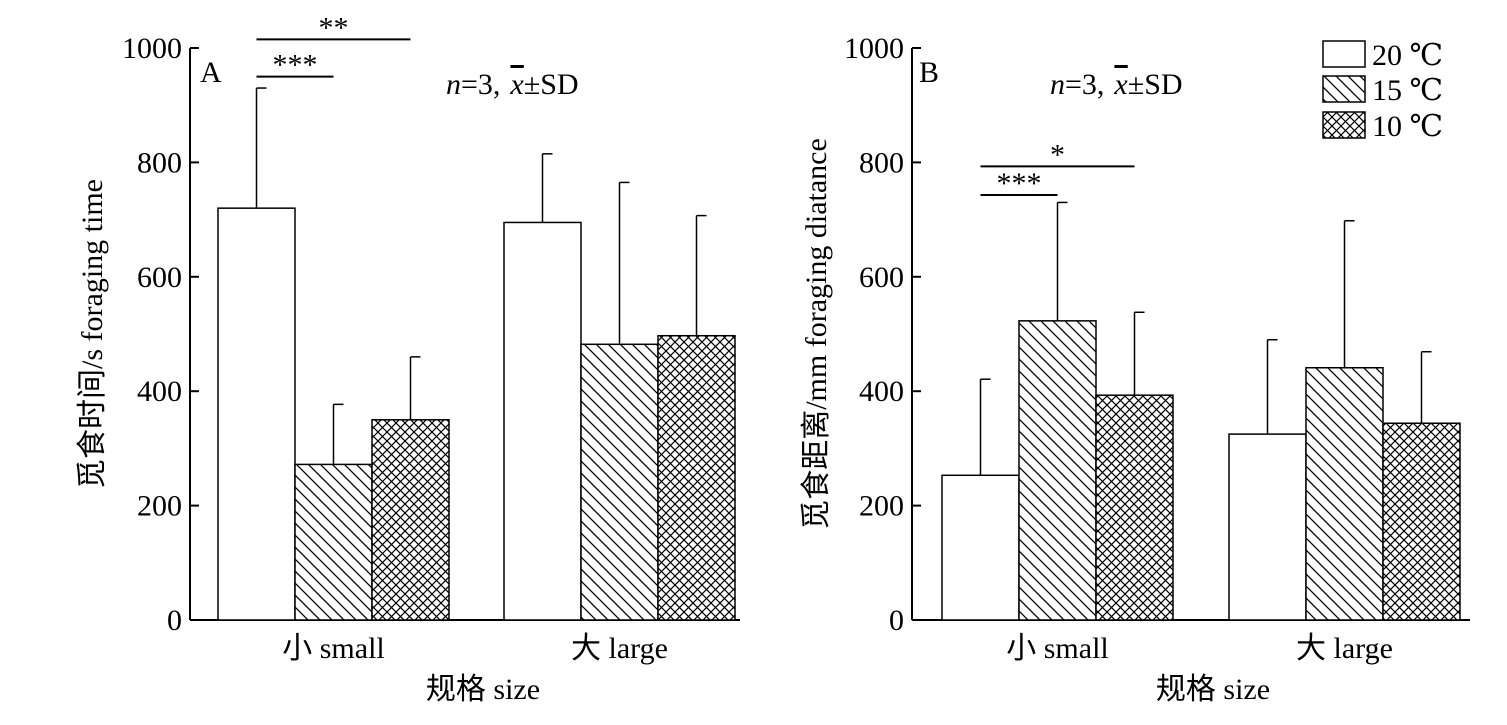  I want to click on panel-a-y-tick-label: 0, so click(174, 620).